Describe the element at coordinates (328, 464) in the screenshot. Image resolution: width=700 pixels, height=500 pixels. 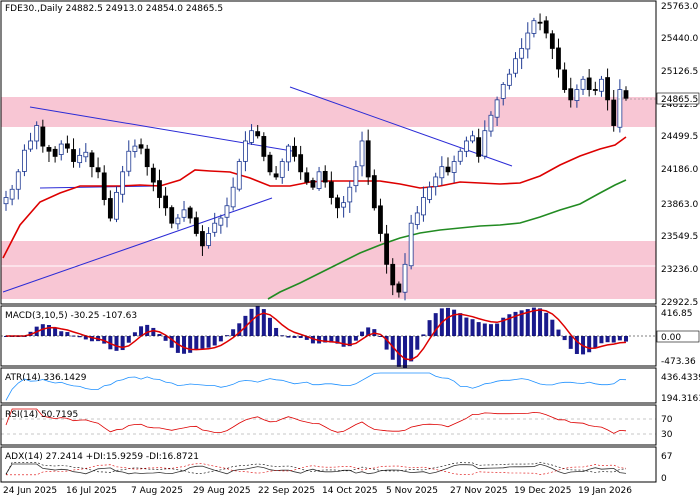
I see `adx-panel-border` at that location.